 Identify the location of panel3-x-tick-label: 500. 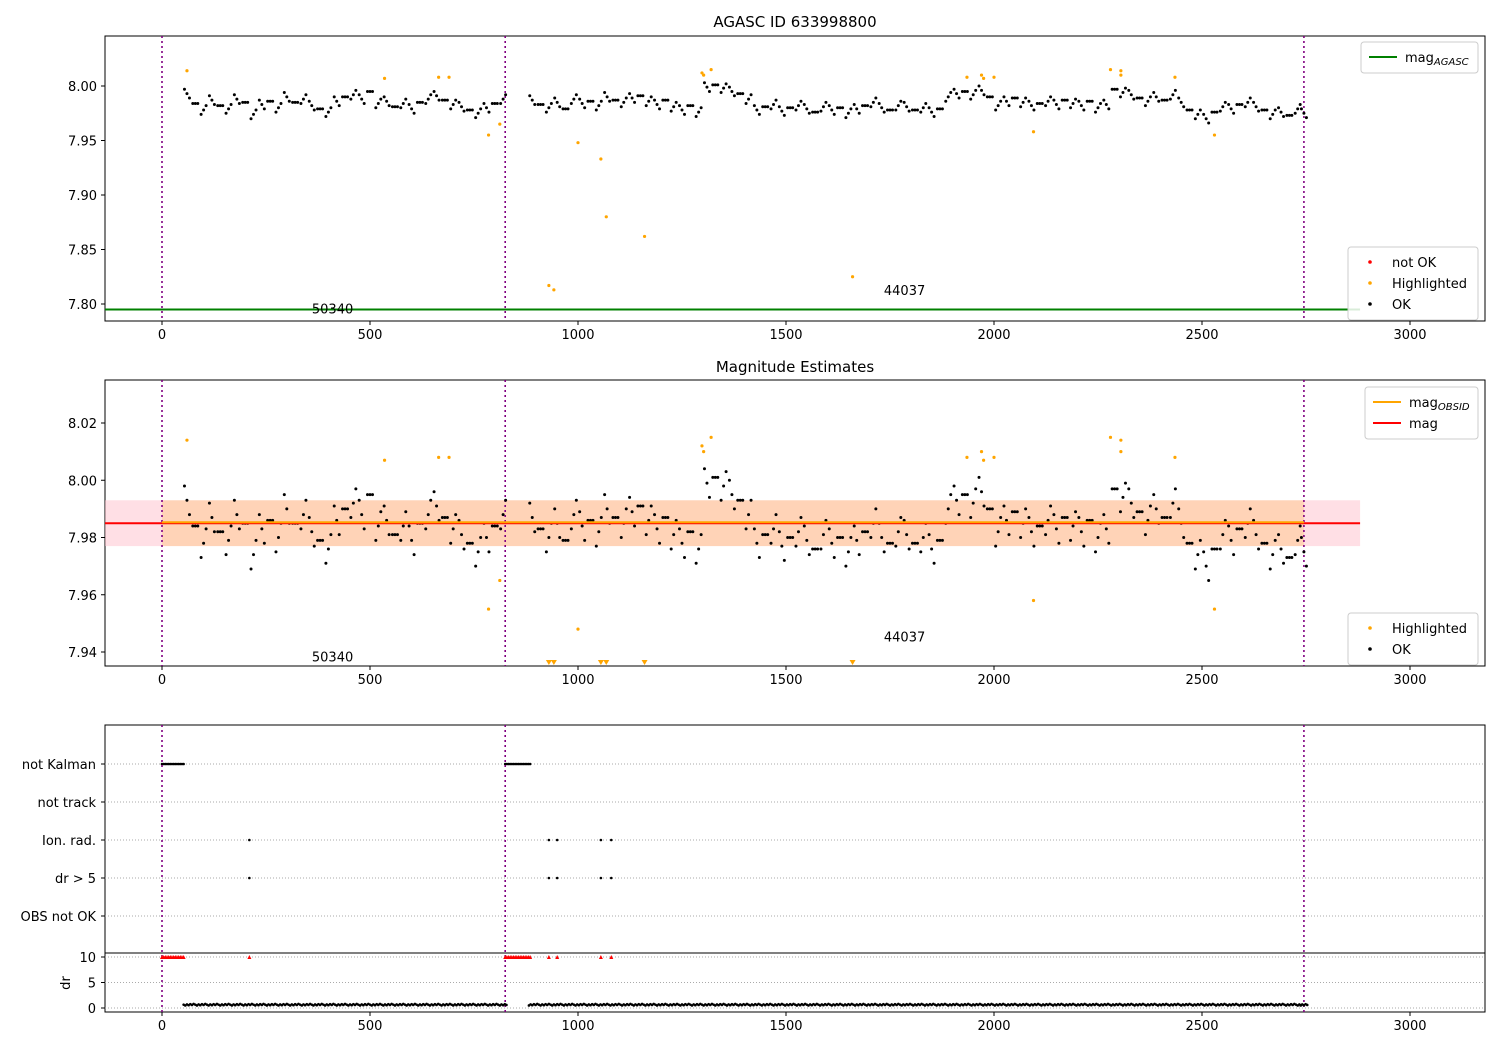
(370, 1026).